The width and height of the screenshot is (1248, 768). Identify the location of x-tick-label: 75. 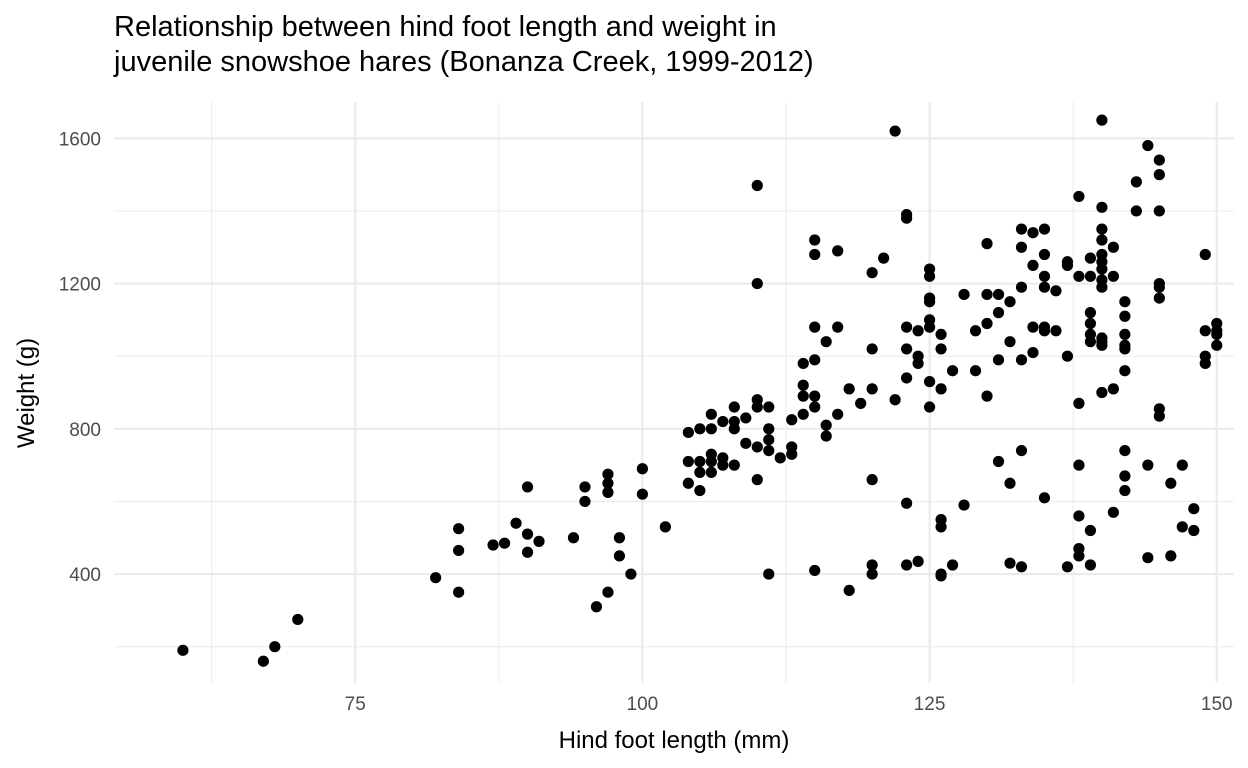
(355, 704).